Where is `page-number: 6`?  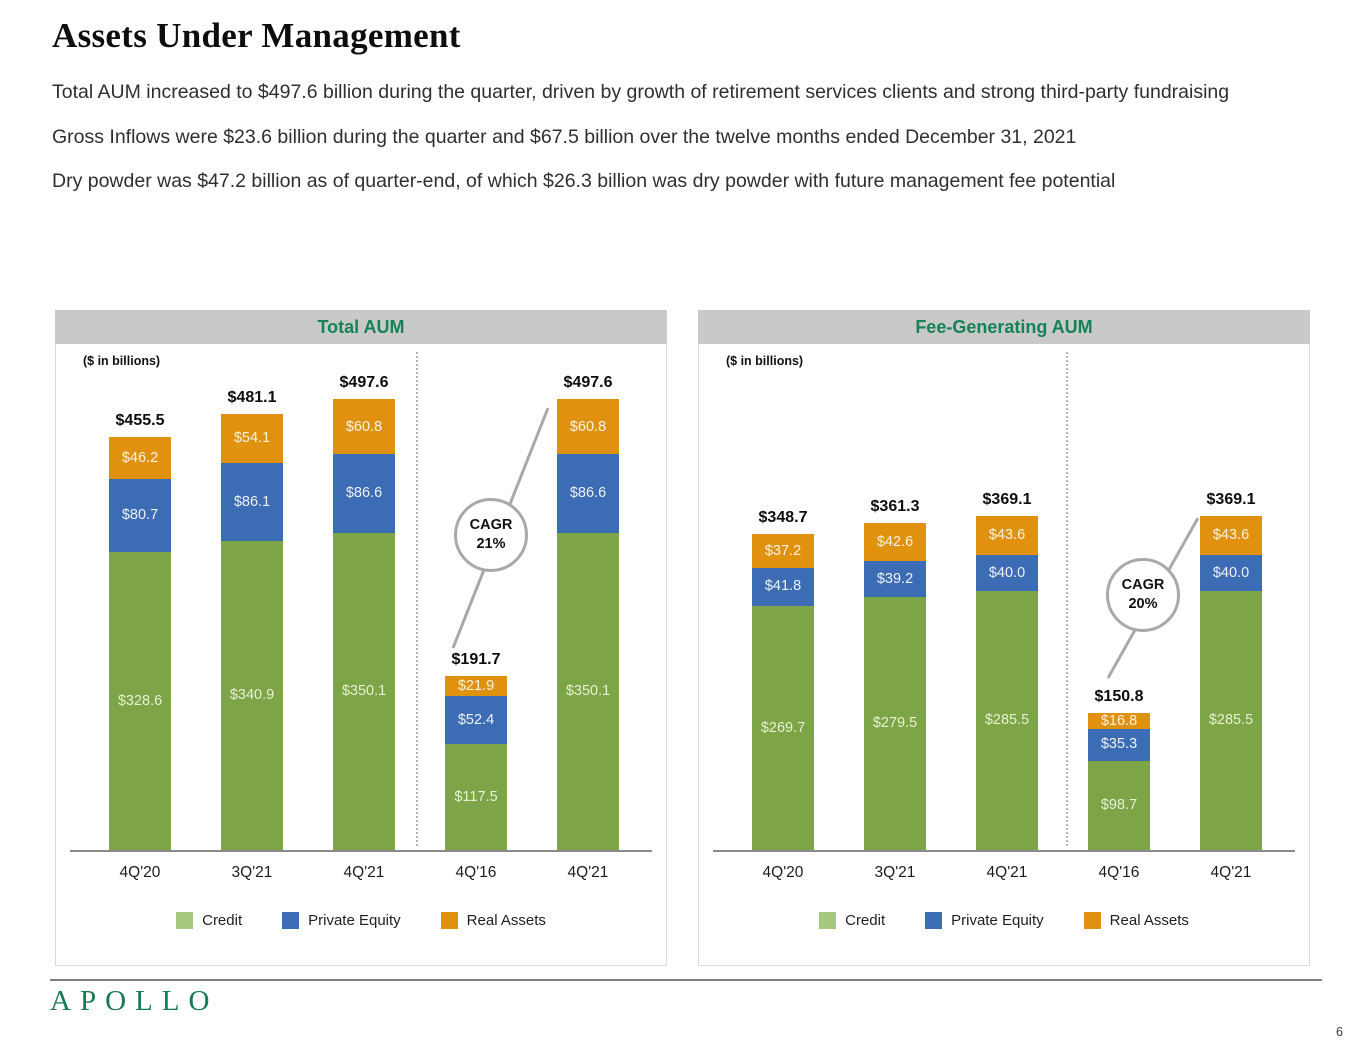
page-number: 6 is located at coordinates (1339, 1032).